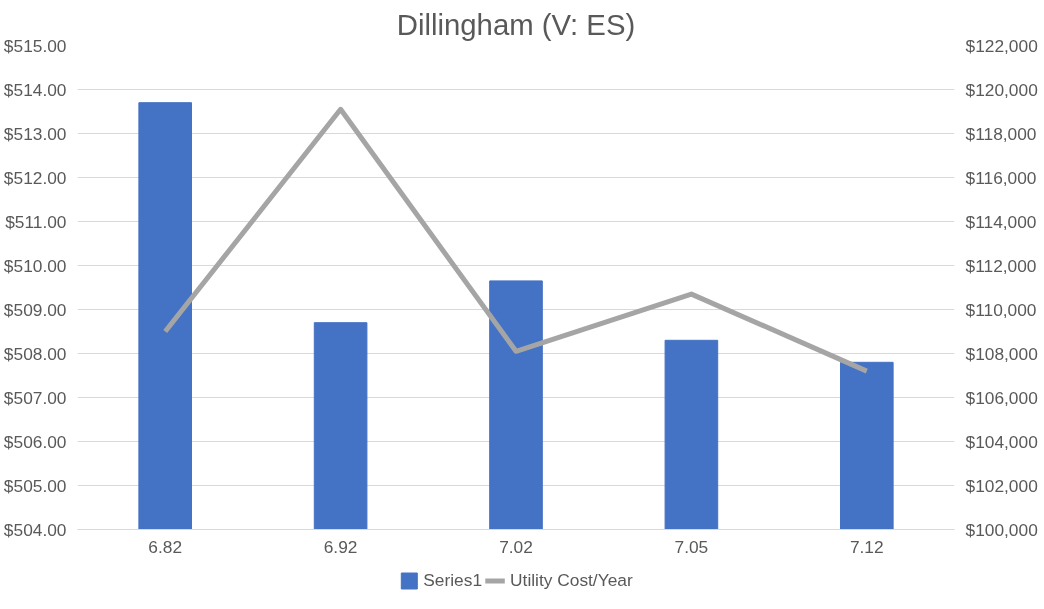 The height and width of the screenshot is (609, 1044). I want to click on chart-title: Dillingham (V: ES), so click(516, 24).